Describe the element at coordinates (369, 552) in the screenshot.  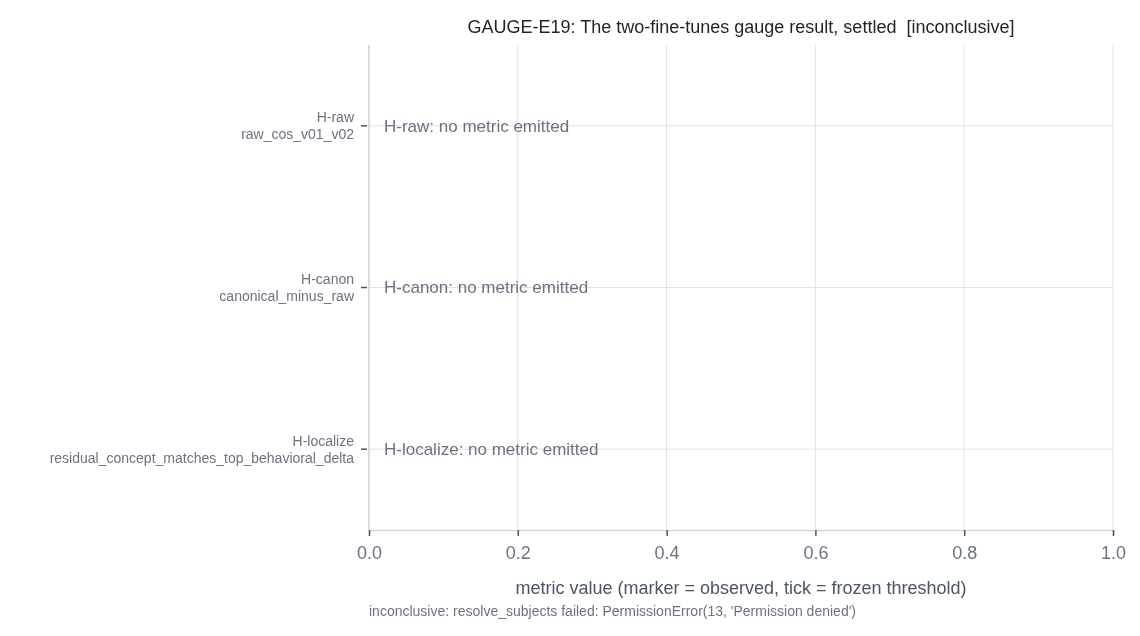
I see `x-tick-label: 0.0` at that location.